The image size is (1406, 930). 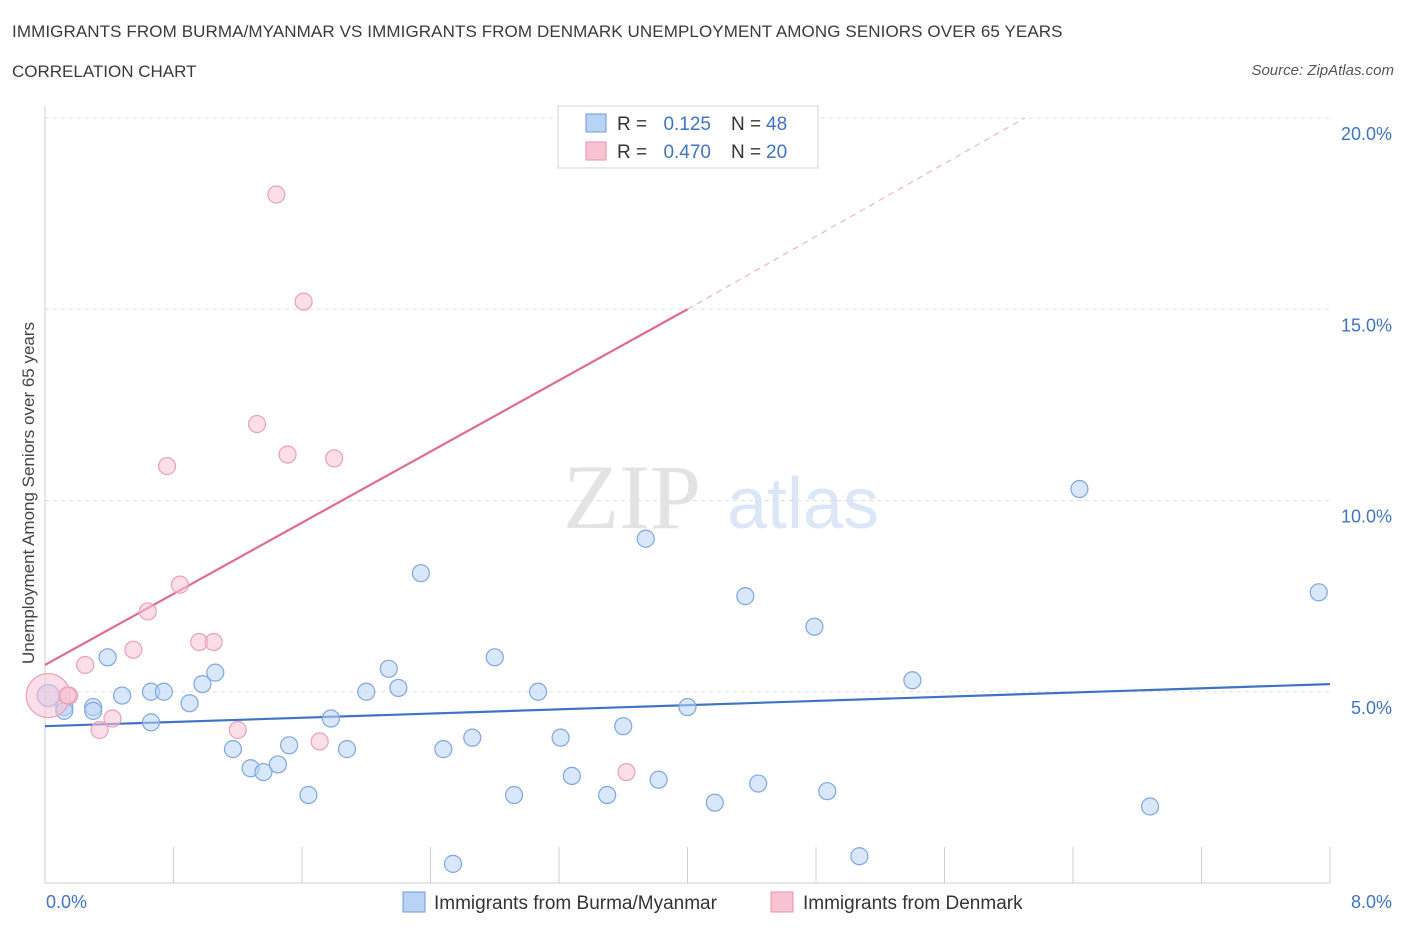 I want to click on x-tick-label: 8.0%, so click(x=1371, y=902).